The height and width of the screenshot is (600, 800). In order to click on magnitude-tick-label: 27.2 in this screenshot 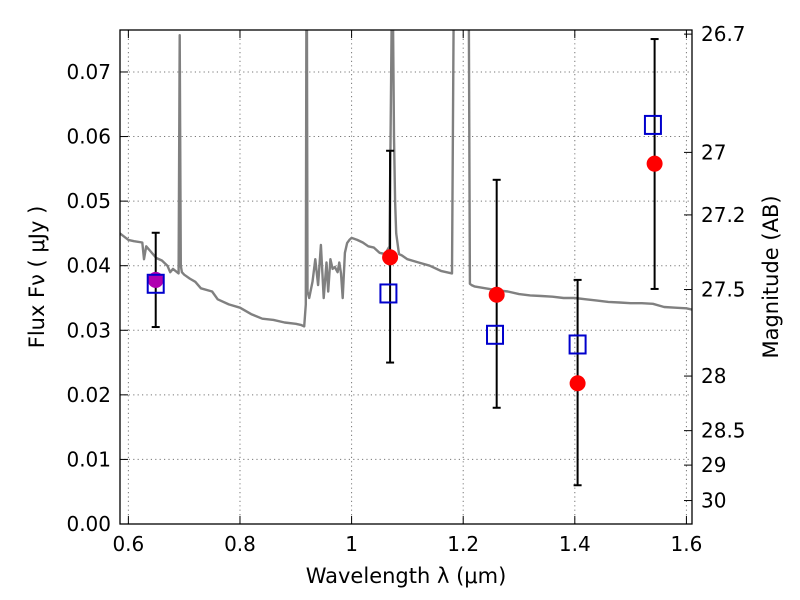, I will do `click(723, 215)`.